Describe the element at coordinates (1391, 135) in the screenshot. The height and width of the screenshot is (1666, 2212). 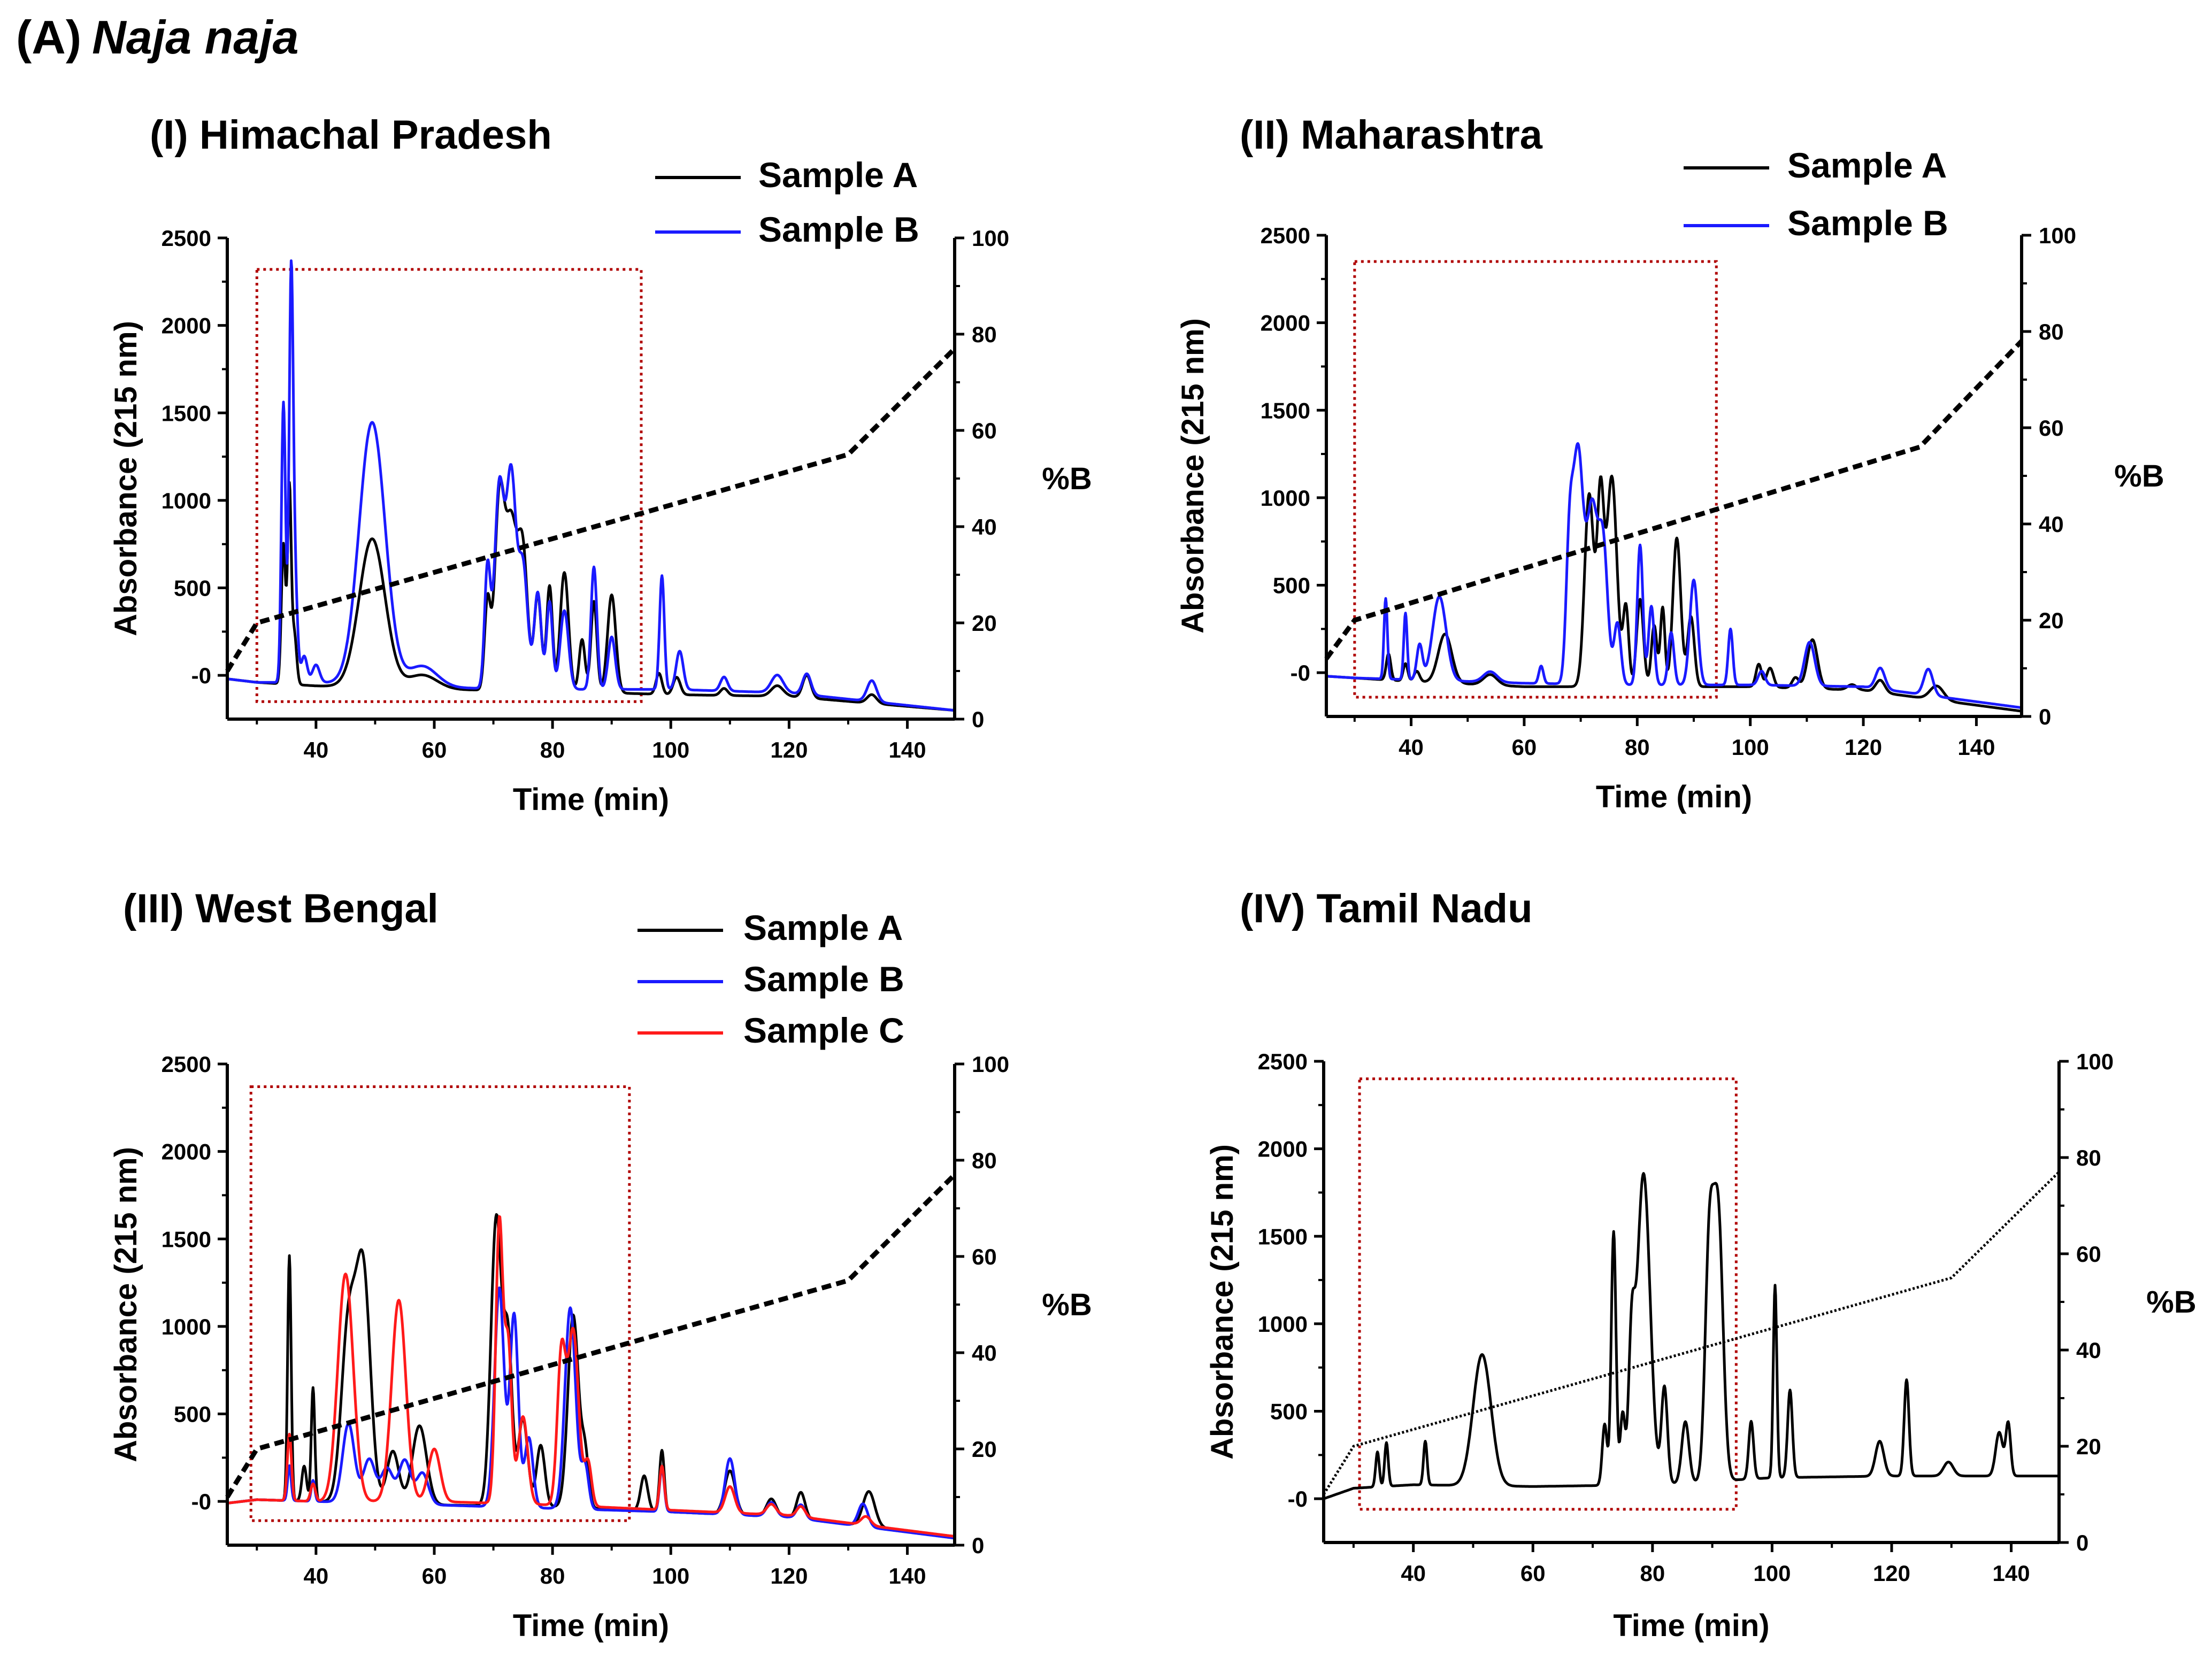
I see `panel-title: (II) Maharashtra` at that location.